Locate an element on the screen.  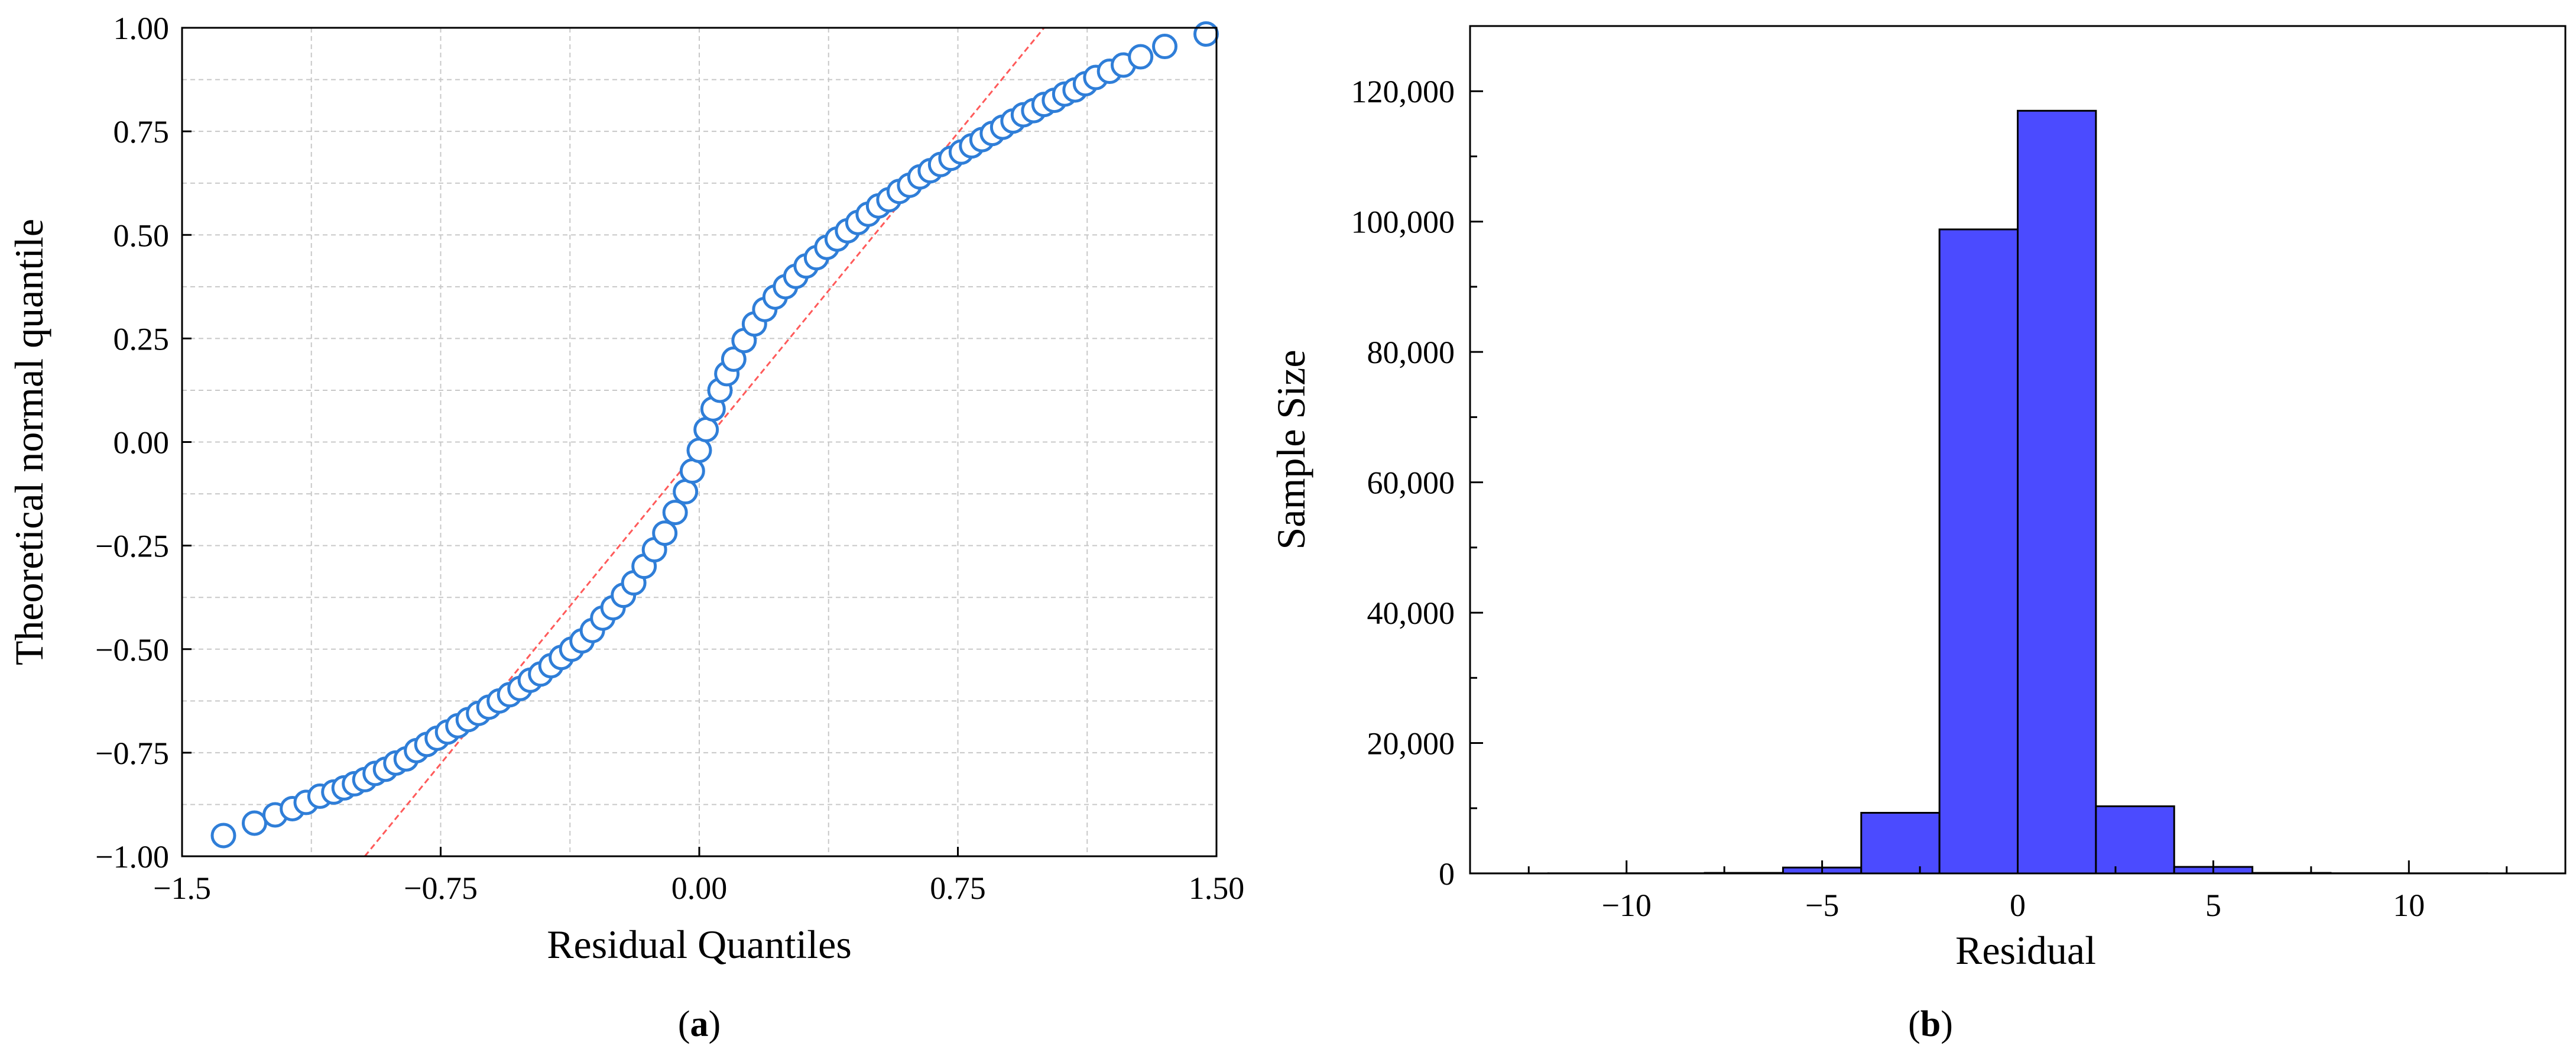
qq-y-tick-label: 0.25 is located at coordinates (141, 339).